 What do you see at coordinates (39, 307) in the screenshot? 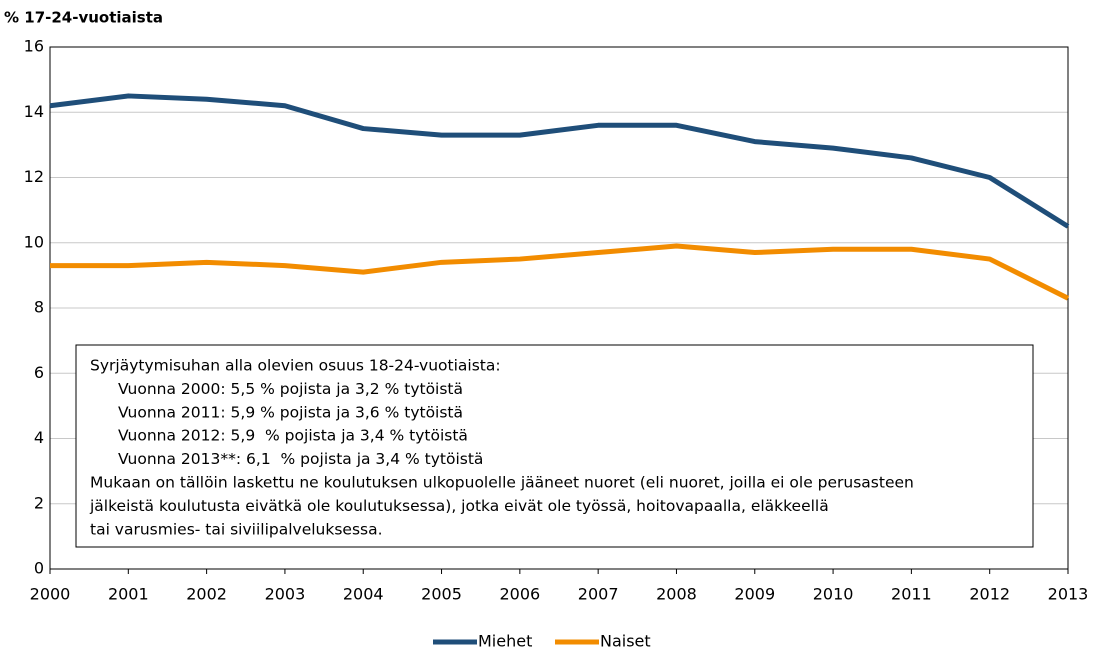
I see `y-tick-label: 8` at bounding box center [39, 307].